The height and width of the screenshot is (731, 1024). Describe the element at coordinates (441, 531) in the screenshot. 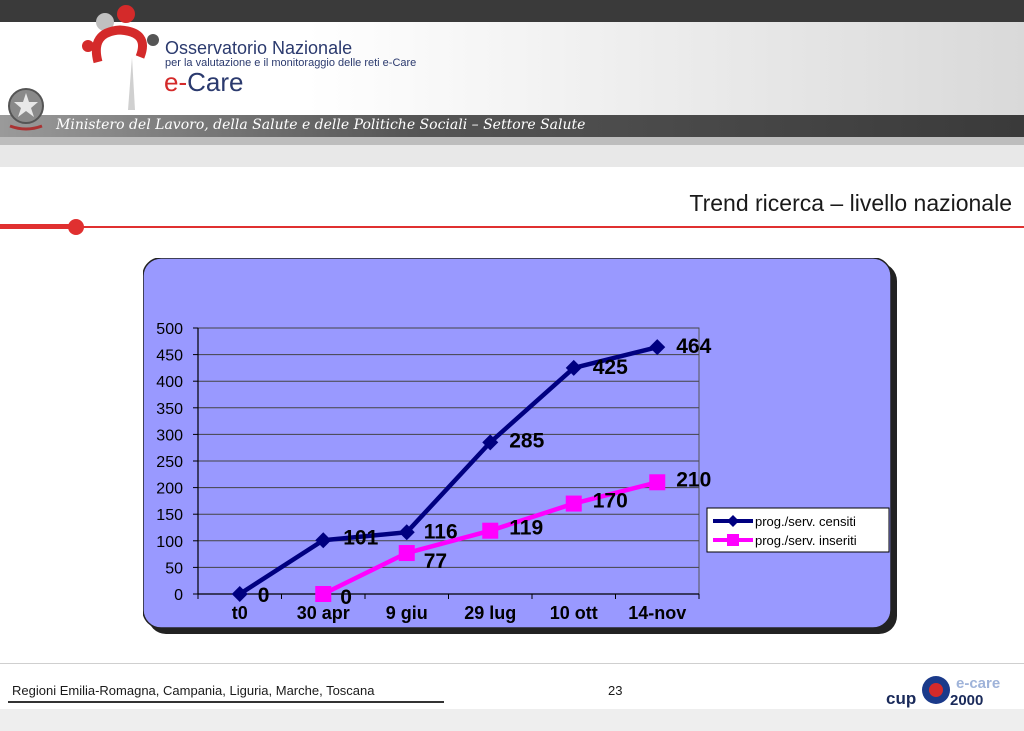

I see `data-label: 116` at that location.